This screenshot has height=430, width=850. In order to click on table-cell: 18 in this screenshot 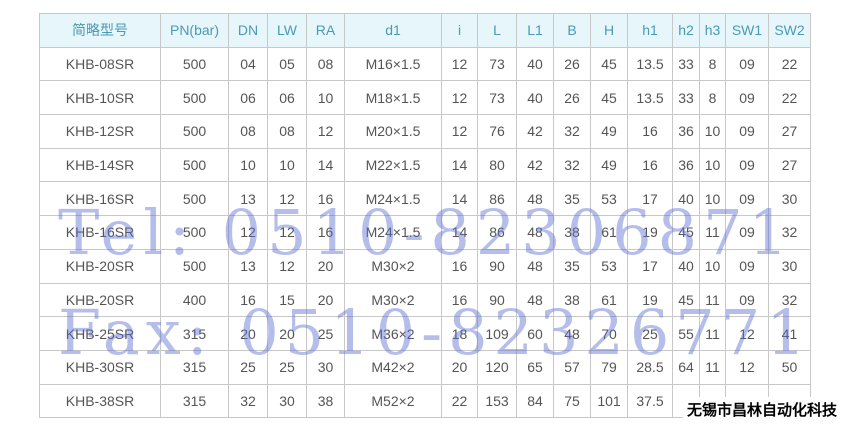, I will do `click(459, 333)`.